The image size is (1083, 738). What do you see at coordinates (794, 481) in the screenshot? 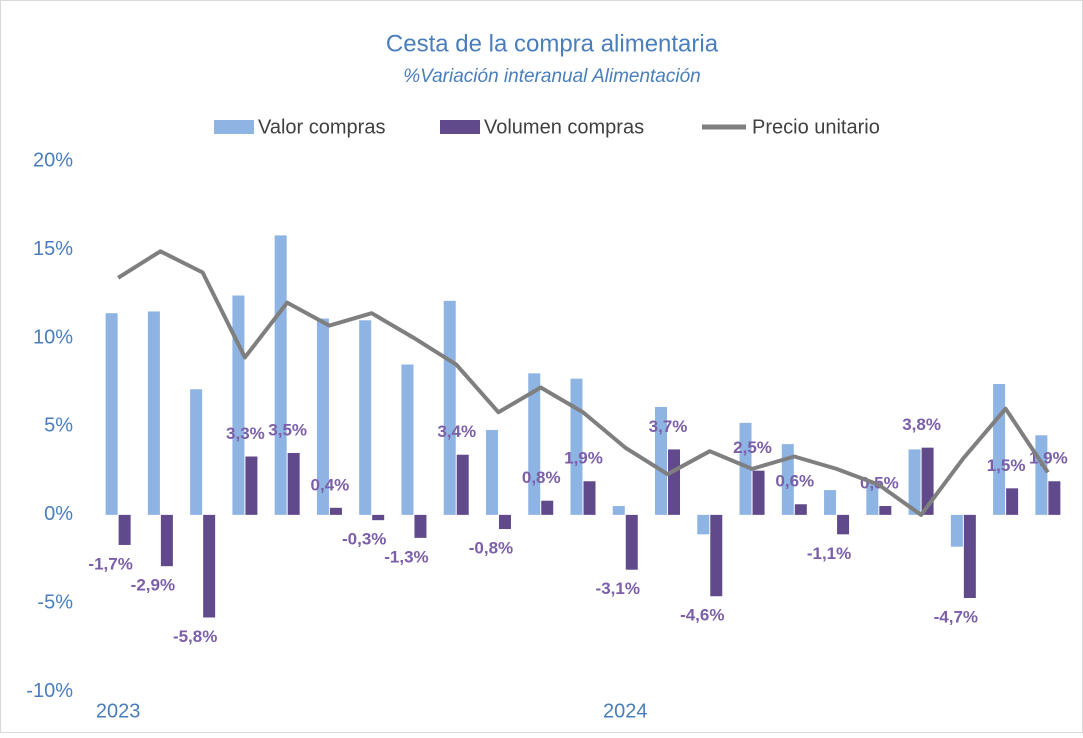
I see `data-label: 0,6%` at bounding box center [794, 481].